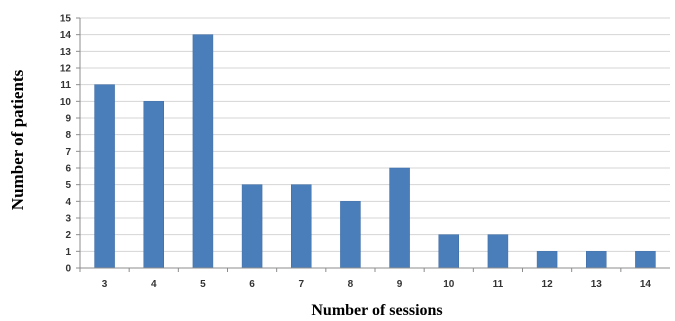 The image size is (675, 321). I want to click on x-tick-label: 9, so click(400, 284).